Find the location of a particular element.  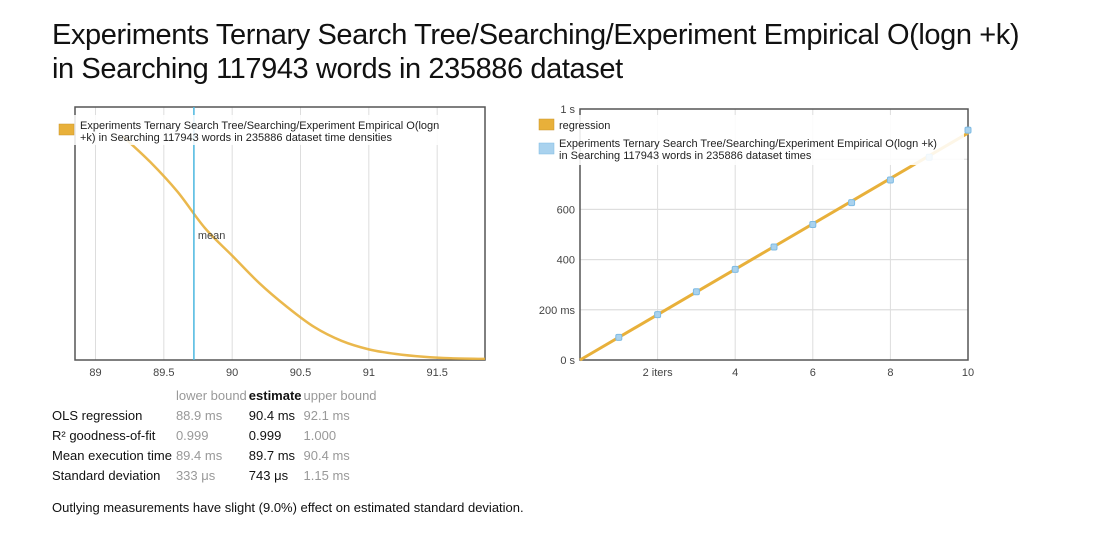

regression-x-tick-label: 8 is located at coordinates (890, 373).